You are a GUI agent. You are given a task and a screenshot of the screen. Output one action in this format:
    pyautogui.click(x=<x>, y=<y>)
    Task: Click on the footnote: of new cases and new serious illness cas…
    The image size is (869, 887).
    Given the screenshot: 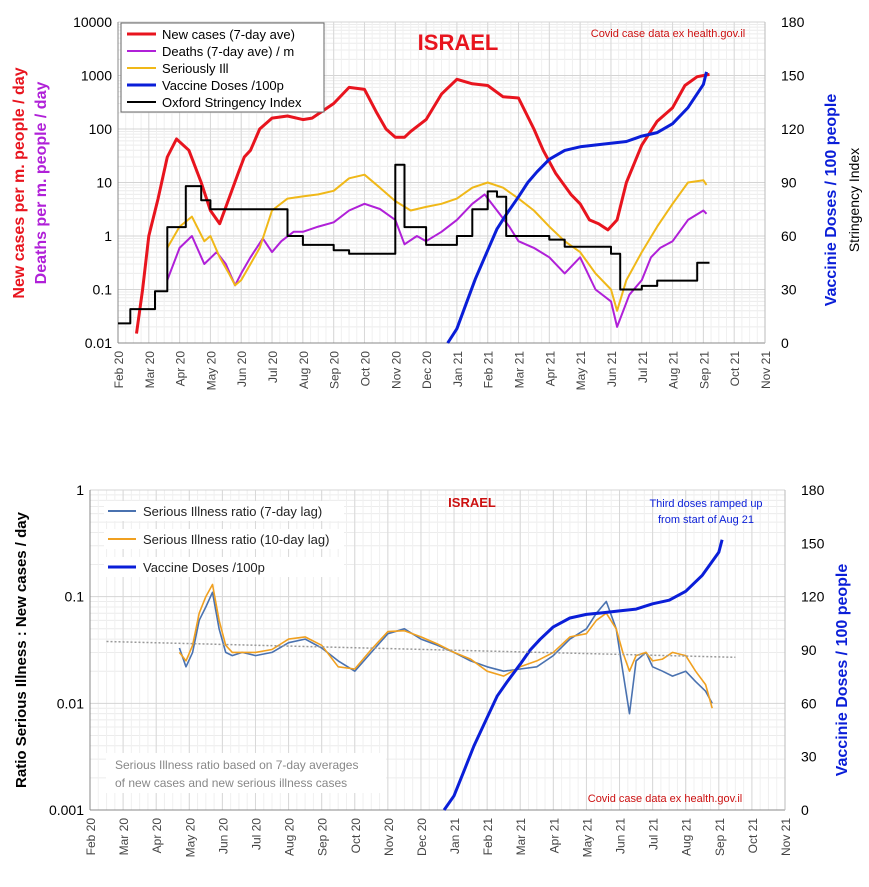 What is the action you would take?
    pyautogui.click(x=231, y=783)
    